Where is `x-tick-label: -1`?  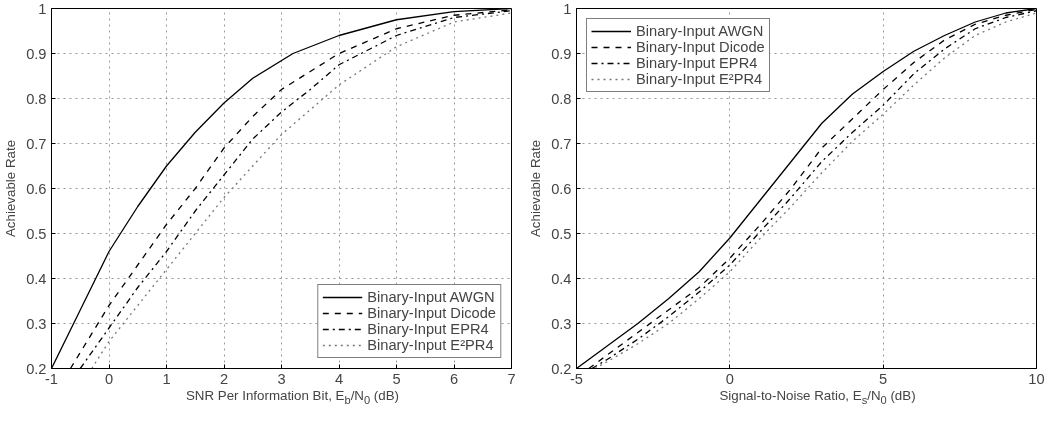
x-tick-label: -1 is located at coordinates (51, 378).